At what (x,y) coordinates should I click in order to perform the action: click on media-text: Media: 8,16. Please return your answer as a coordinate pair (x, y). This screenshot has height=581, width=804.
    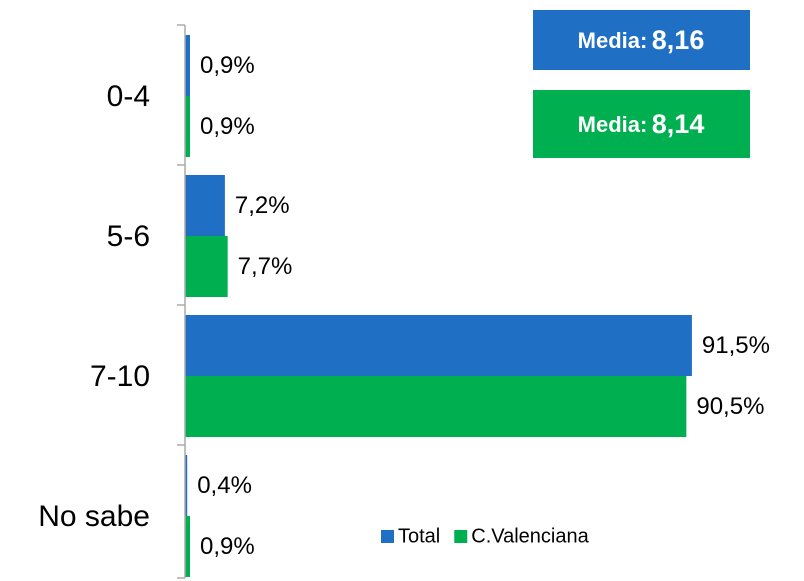
    Looking at the image, I should click on (641, 40).